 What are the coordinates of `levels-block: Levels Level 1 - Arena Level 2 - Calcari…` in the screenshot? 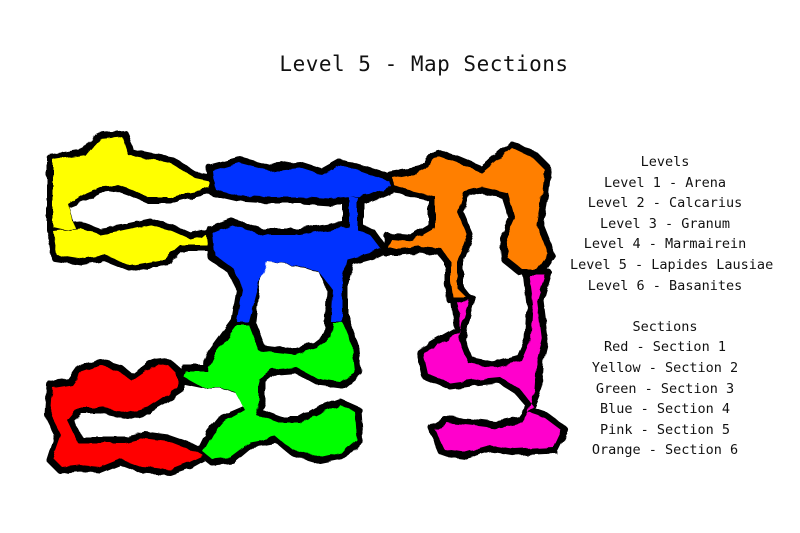 It's located at (672, 224).